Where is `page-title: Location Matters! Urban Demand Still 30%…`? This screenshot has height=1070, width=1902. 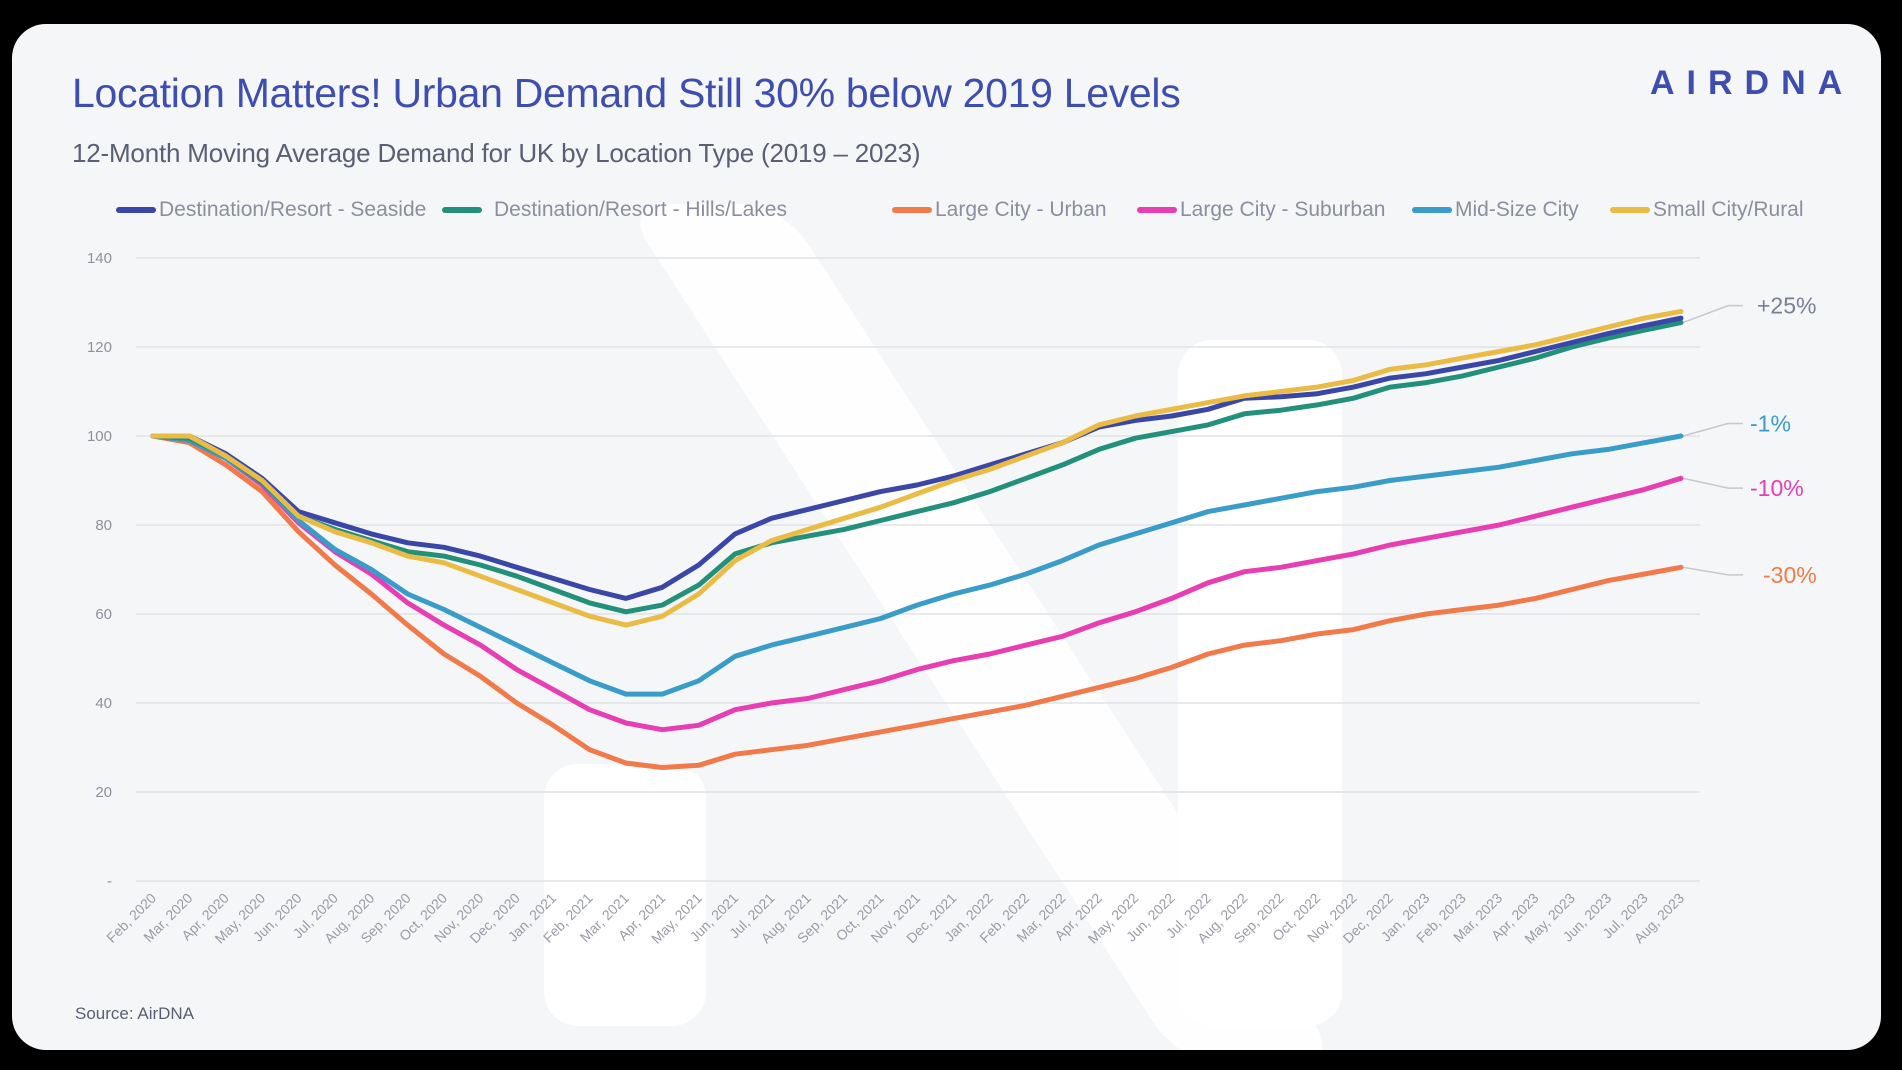 page-title: Location Matters! Urban Demand Still 30%… is located at coordinates (626, 93).